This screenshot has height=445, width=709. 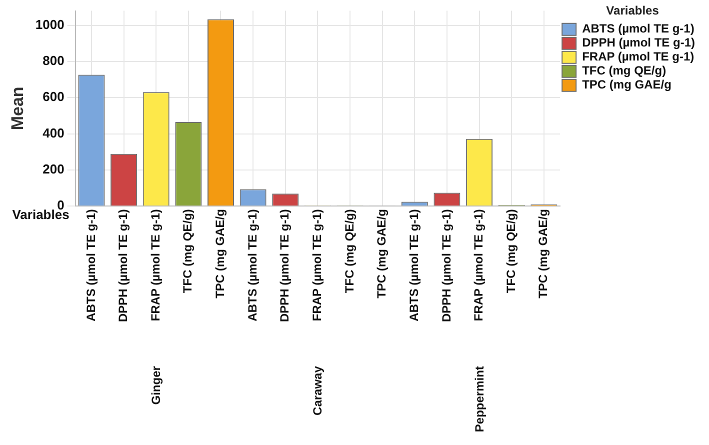 What do you see at coordinates (17, 108) in the screenshot?
I see `y-axis-title: Mean` at bounding box center [17, 108].